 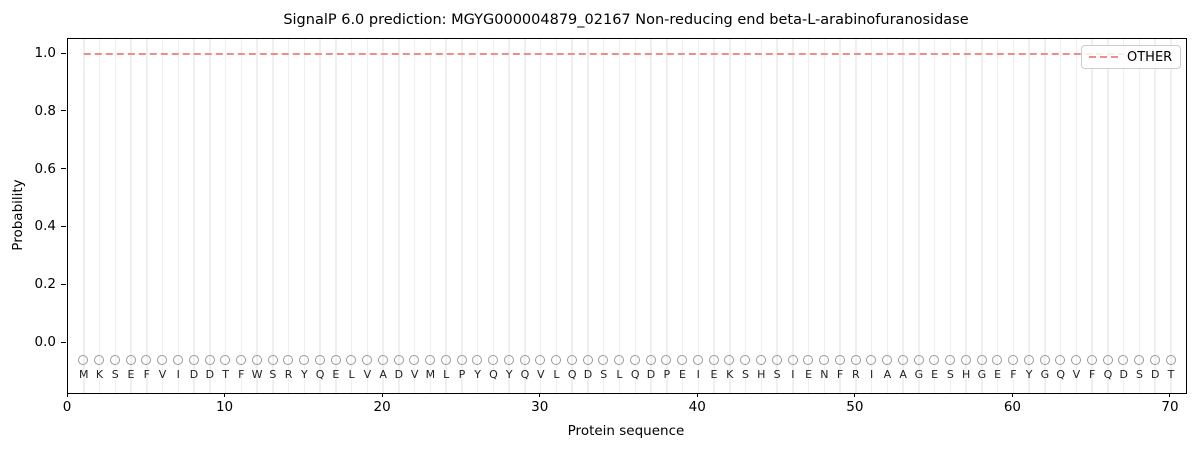 I want to click on residue-letter: M, so click(x=84, y=374).